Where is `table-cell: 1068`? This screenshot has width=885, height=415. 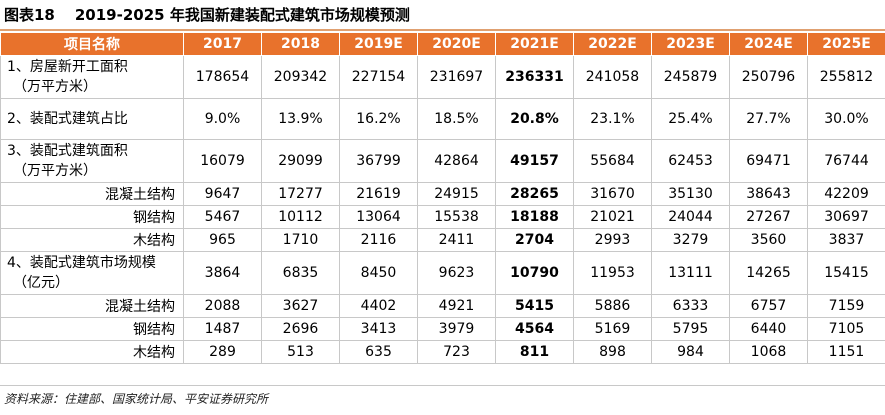
table-cell: 1068 is located at coordinates (768, 352).